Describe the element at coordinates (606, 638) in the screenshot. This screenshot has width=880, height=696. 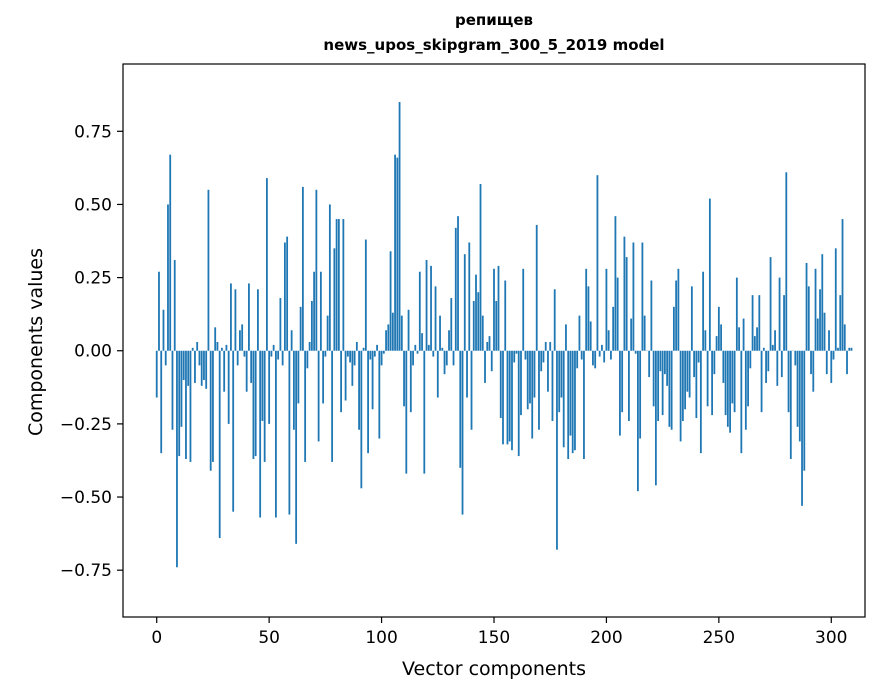
I see `x-tick-label: 200` at that location.